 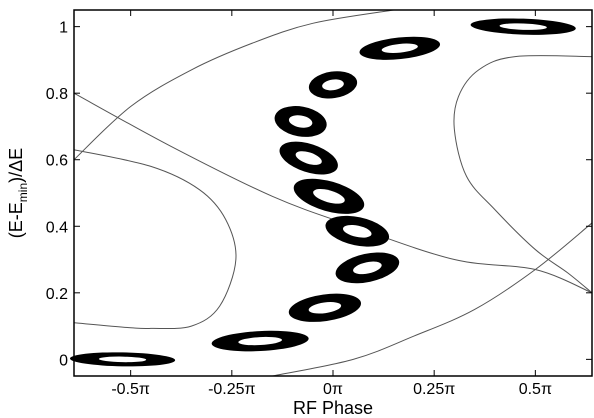 What do you see at coordinates (16, 165) in the screenshot?
I see `y-axis-label-tail: )/ΔE` at bounding box center [16, 165].